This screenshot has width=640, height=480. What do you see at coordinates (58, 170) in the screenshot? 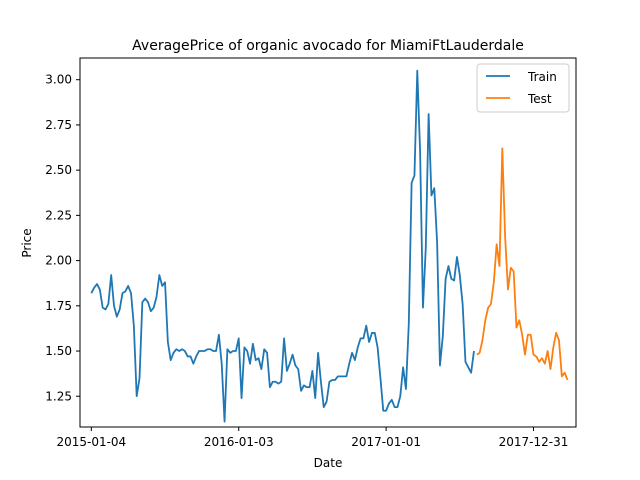
I see `y-tick-label: 2.50` at bounding box center [58, 170].